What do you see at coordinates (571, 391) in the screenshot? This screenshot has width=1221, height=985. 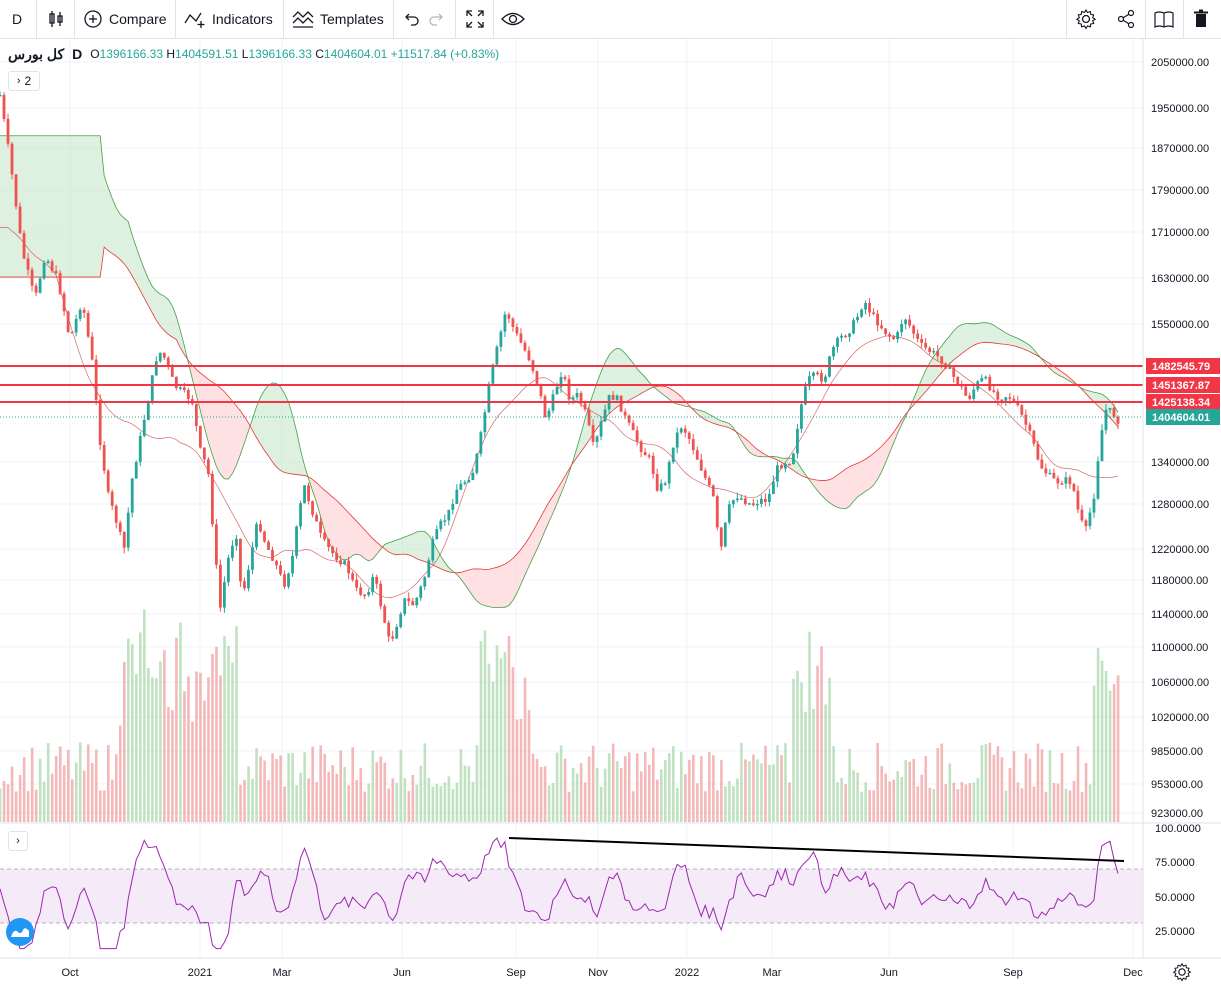 I see `horizontal-lines` at bounding box center [571, 391].